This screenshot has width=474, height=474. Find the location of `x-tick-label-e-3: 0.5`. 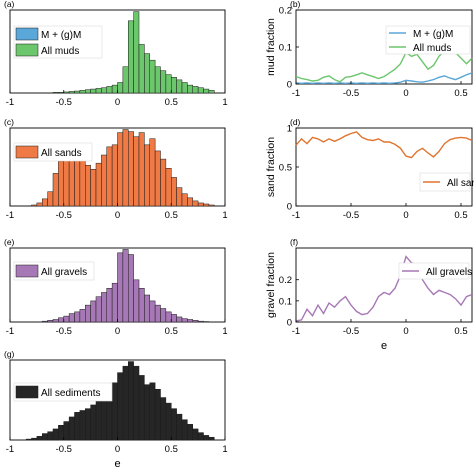

x-tick-label-e-3: 0.5 is located at coordinates (171, 331).